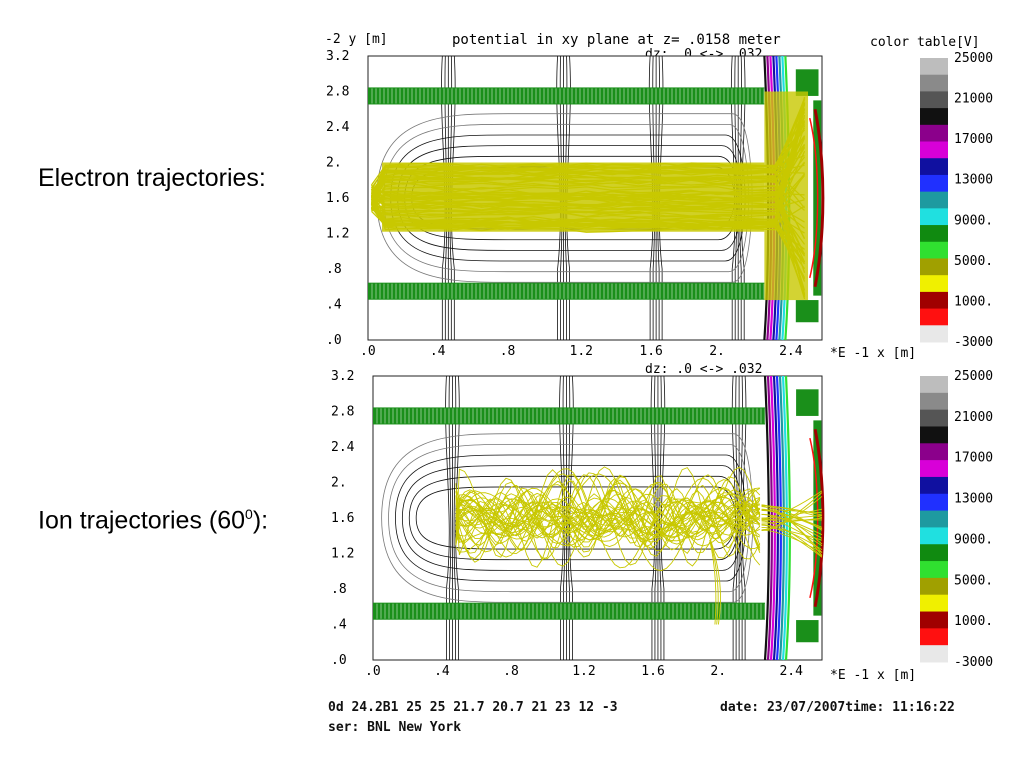  Describe the element at coordinates (873, 353) in the screenshot. I see `top-xlabel: *E -1 x [m]` at that location.